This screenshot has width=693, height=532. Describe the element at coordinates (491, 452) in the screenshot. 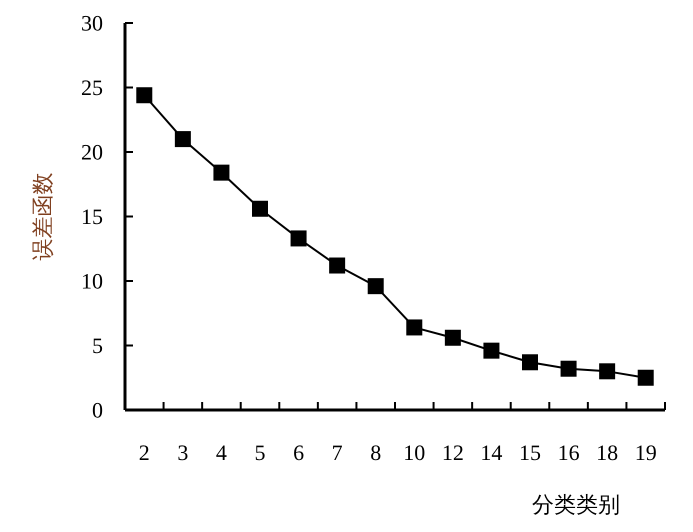

I see `x-tick-label: 14` at that location.